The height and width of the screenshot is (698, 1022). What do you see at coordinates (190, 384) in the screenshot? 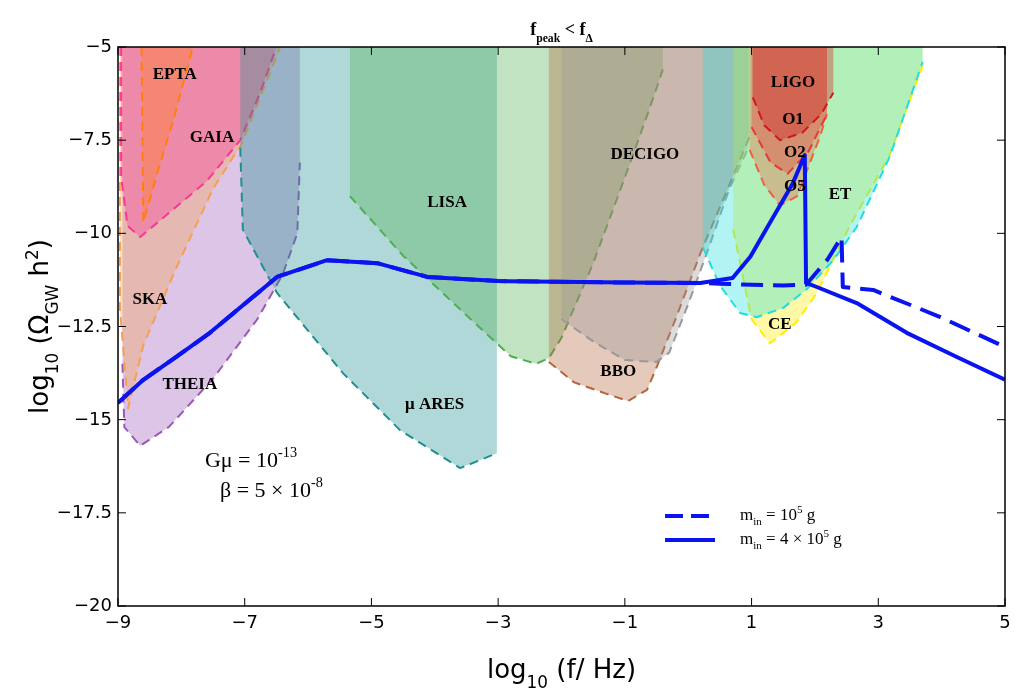
I see `series-label: THEIA` at bounding box center [190, 384].